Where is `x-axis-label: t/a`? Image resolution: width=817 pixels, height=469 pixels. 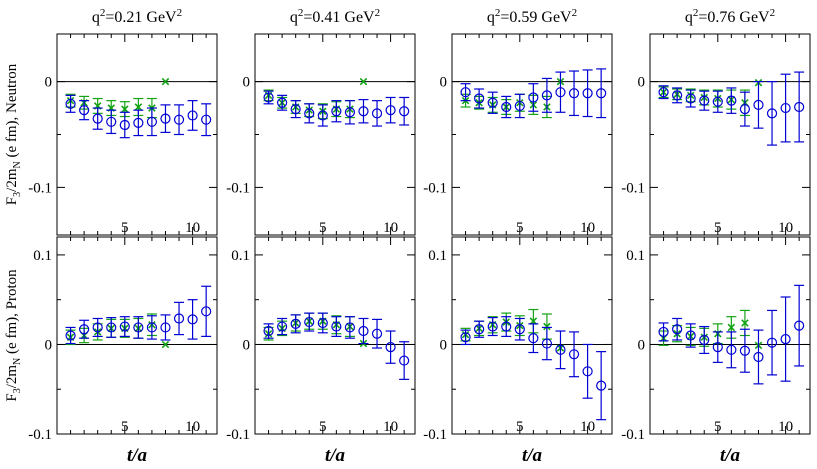
x-axis-label: t/a is located at coordinates (532, 455).